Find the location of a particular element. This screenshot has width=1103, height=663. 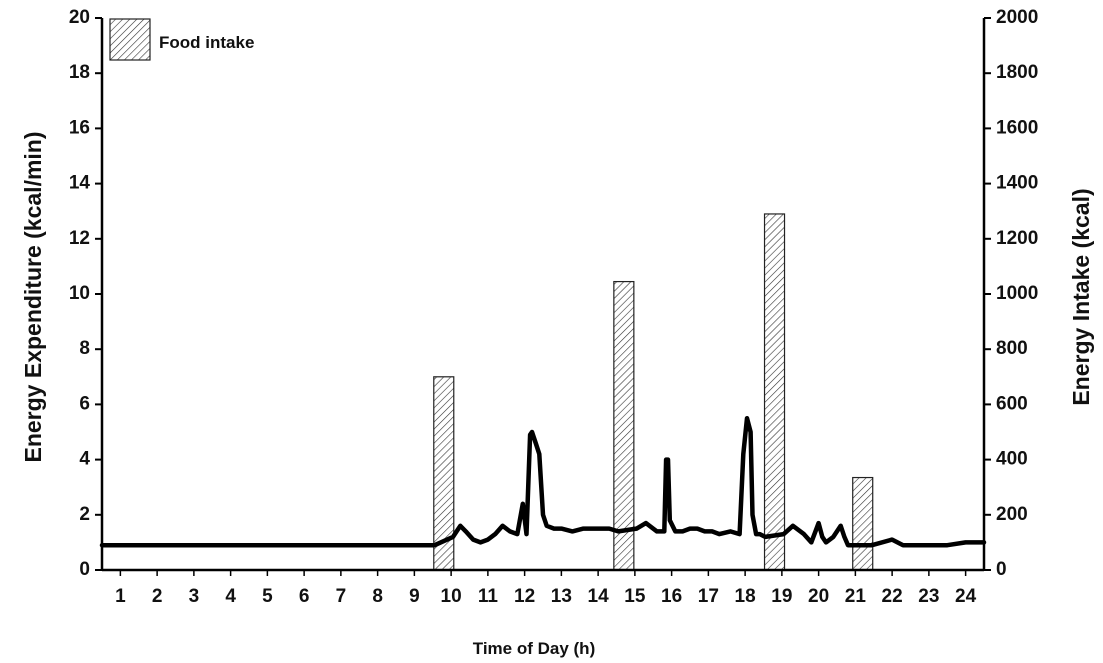

x-tick-label: 13 is located at coordinates (561, 596).